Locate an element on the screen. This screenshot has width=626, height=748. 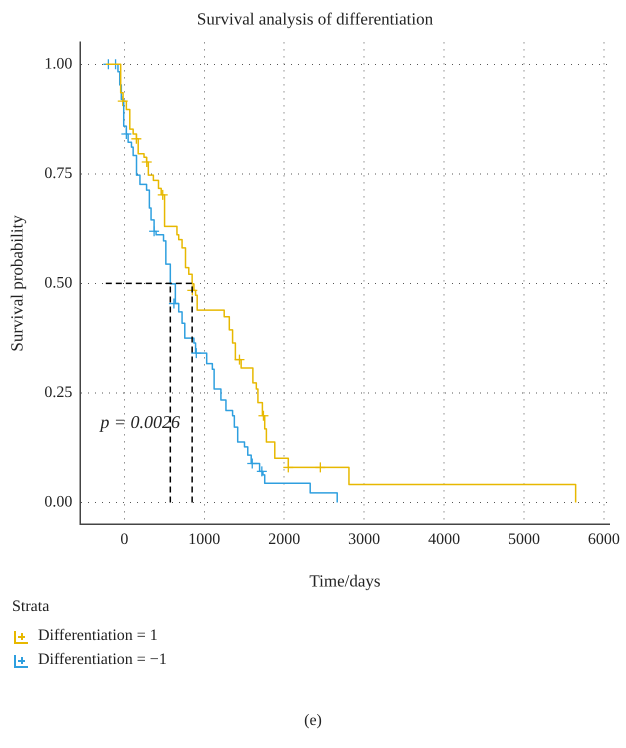
text: (e) is located at coordinates (313, 721).